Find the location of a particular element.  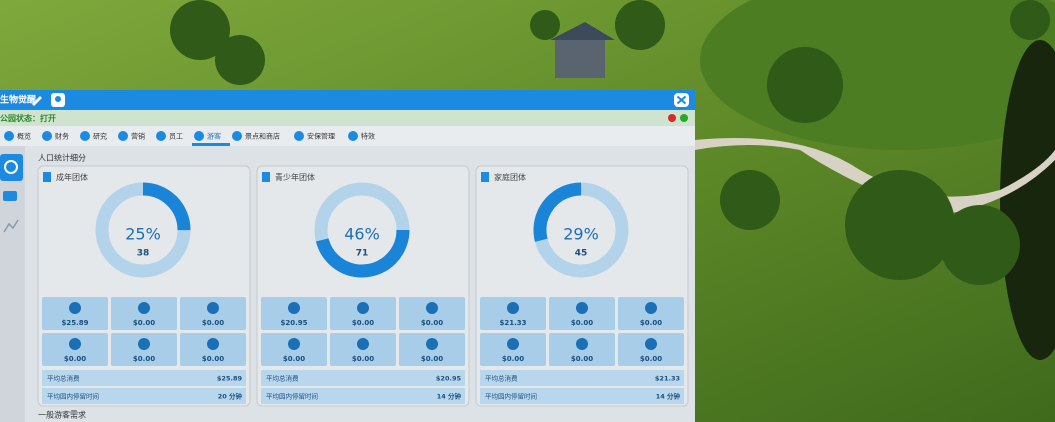

stat-value: $21.33 is located at coordinates (667, 379).